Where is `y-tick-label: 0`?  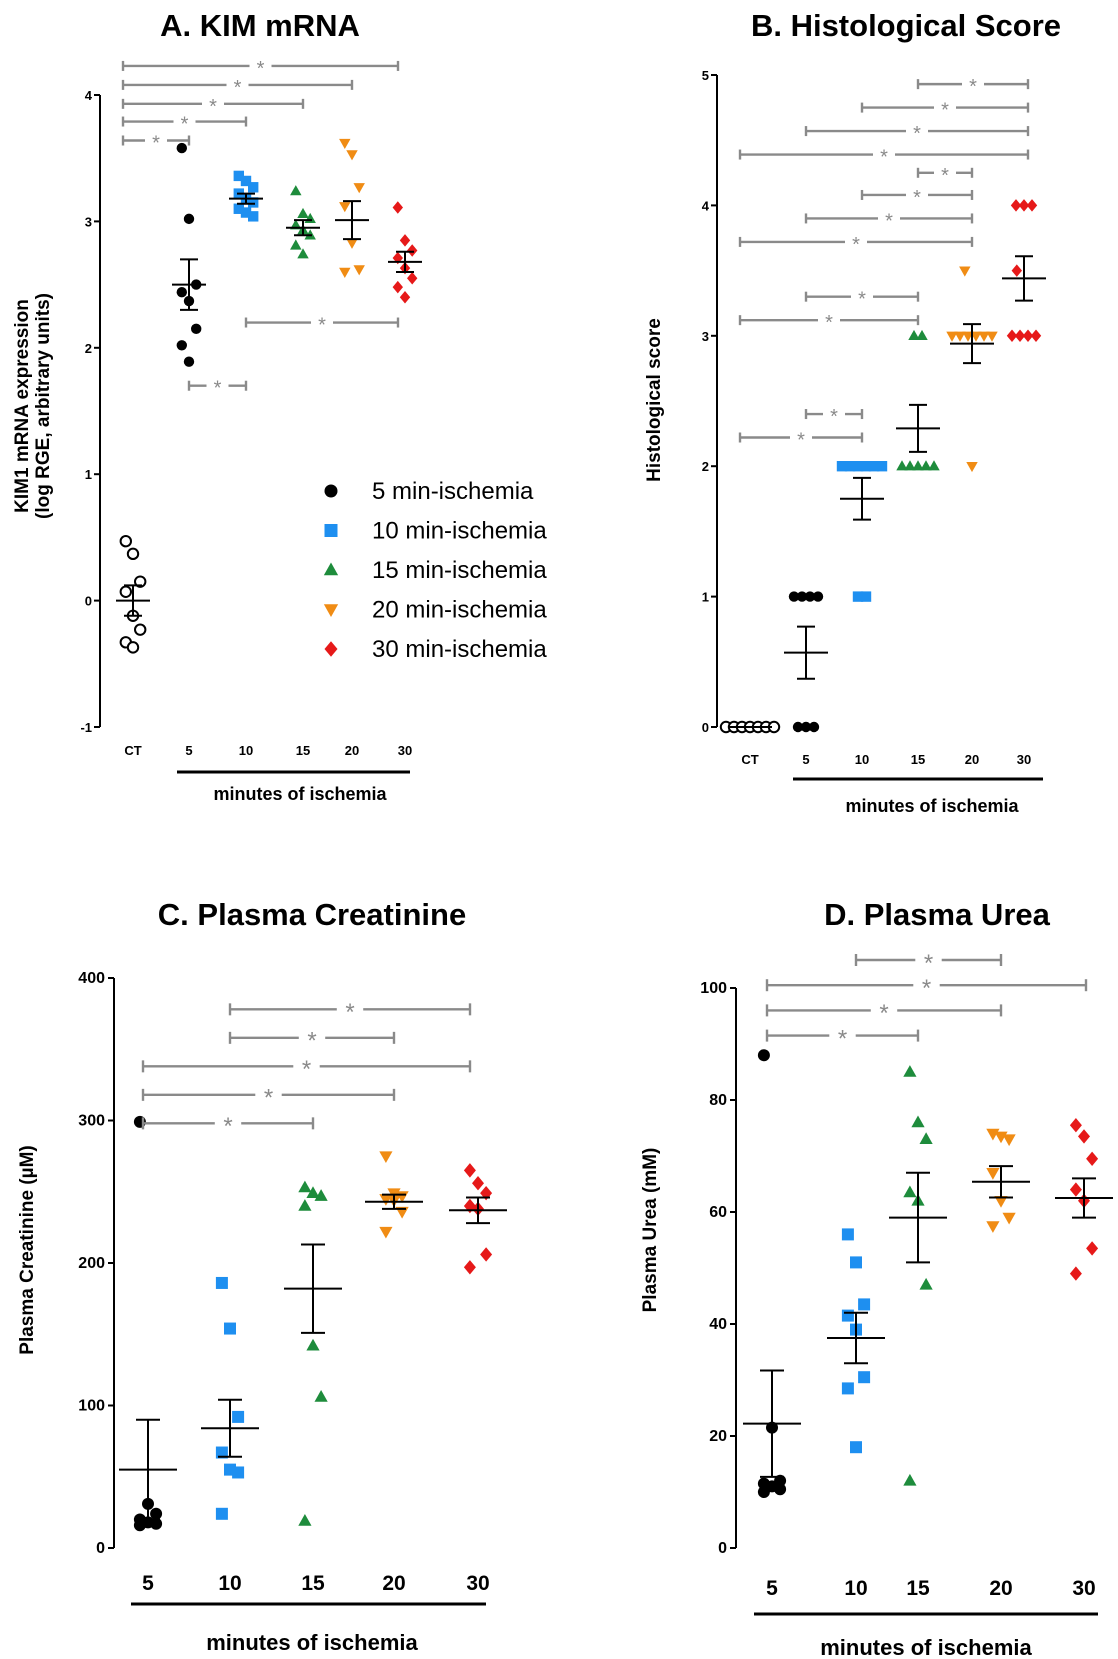 y-tick-label: 0 is located at coordinates (722, 1548).